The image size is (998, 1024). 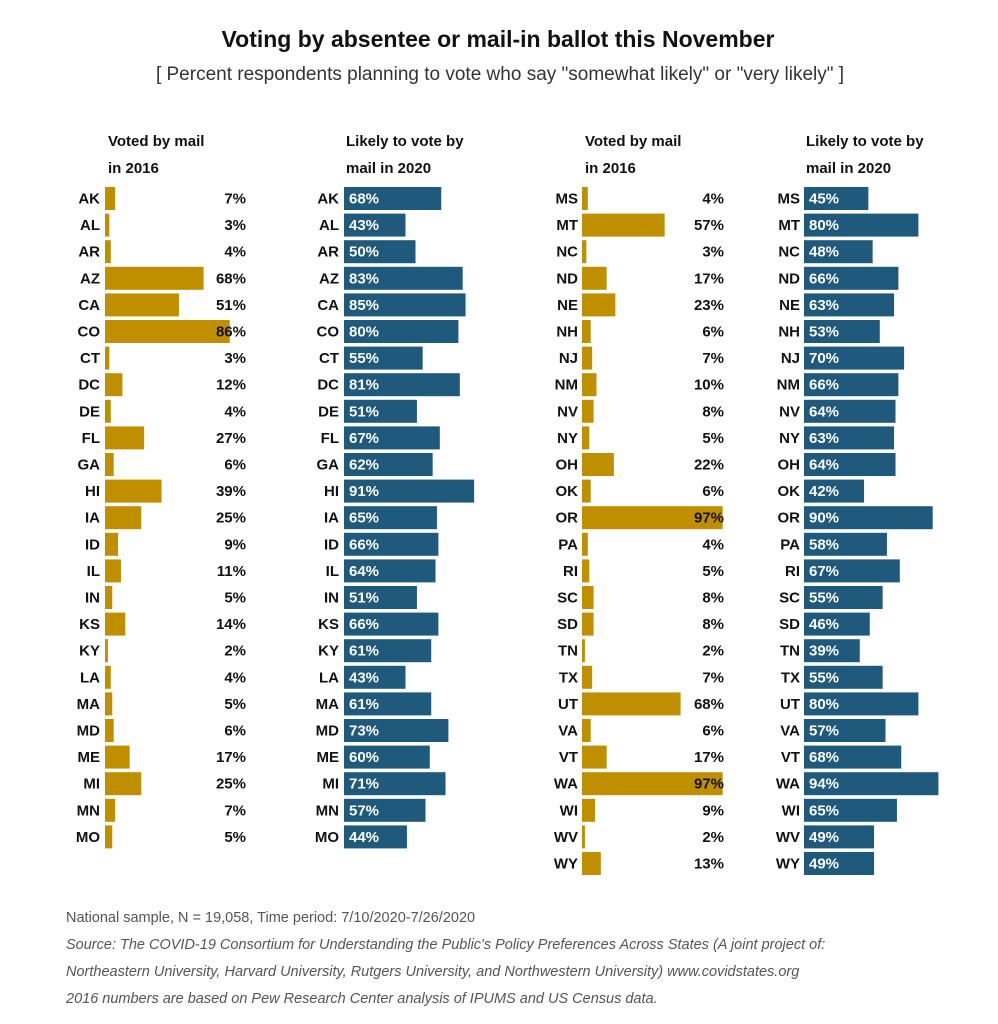 I want to click on value-label-2020: 90%, so click(x=824, y=518).